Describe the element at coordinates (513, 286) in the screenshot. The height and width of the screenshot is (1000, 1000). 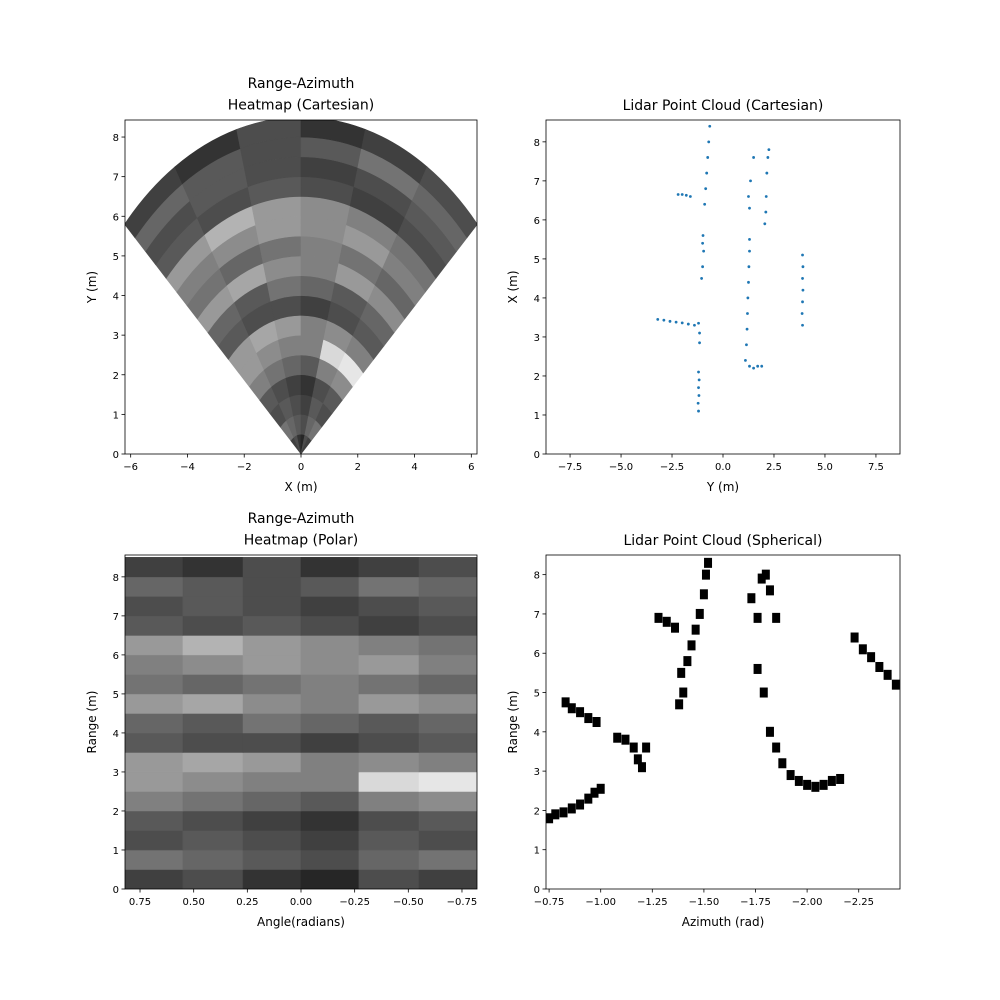
I see `y-axis-label: X (m)` at that location.